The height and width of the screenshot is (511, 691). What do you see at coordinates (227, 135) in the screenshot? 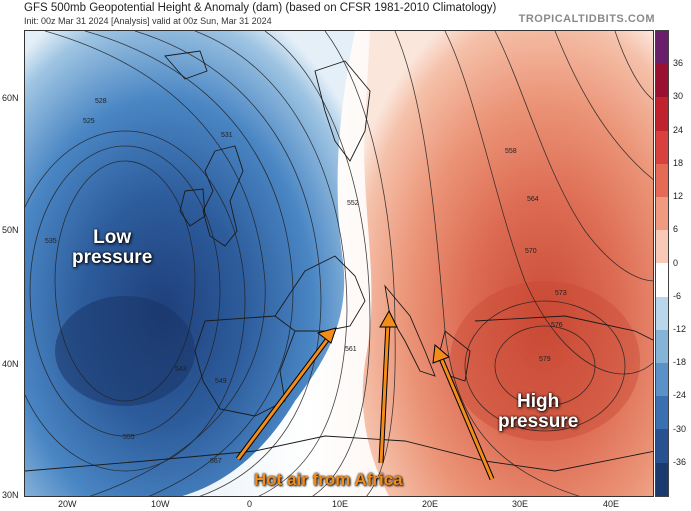
I see `contour-label: 531` at bounding box center [227, 135].